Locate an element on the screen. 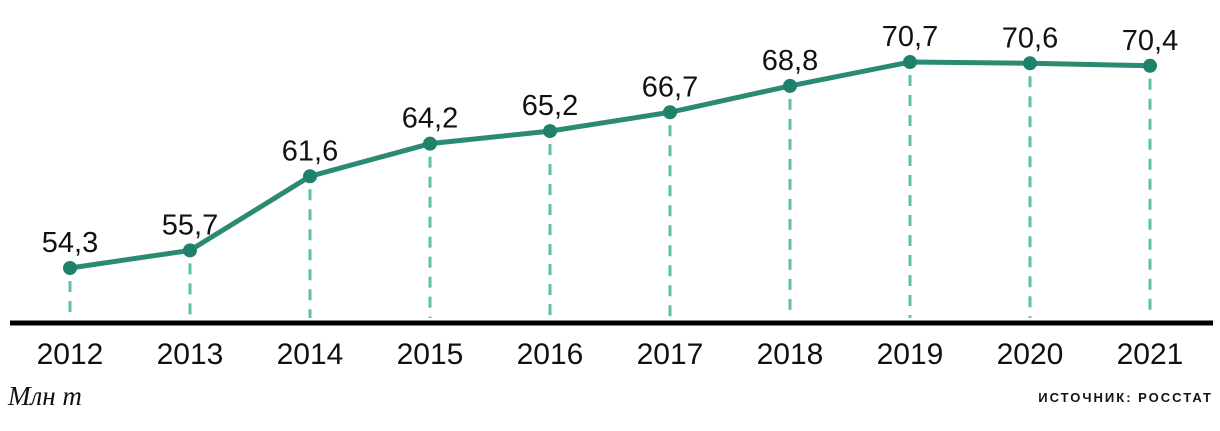 This screenshot has height=431, width=1220. data-point-2017 is located at coordinates (670, 112).